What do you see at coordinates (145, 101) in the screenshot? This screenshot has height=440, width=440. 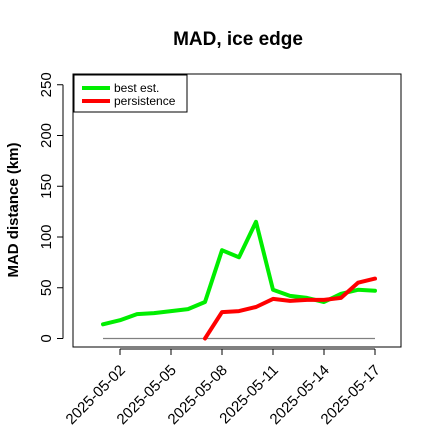 I see `legend-label-persistence: persistence` at bounding box center [145, 101].